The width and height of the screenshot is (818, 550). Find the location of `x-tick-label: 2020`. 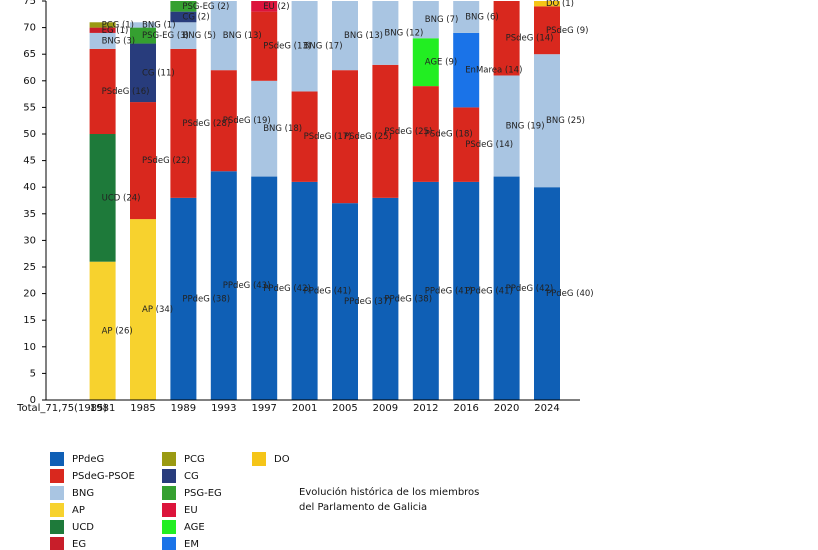

x-tick-label: 2020 is located at coordinates (506, 408).